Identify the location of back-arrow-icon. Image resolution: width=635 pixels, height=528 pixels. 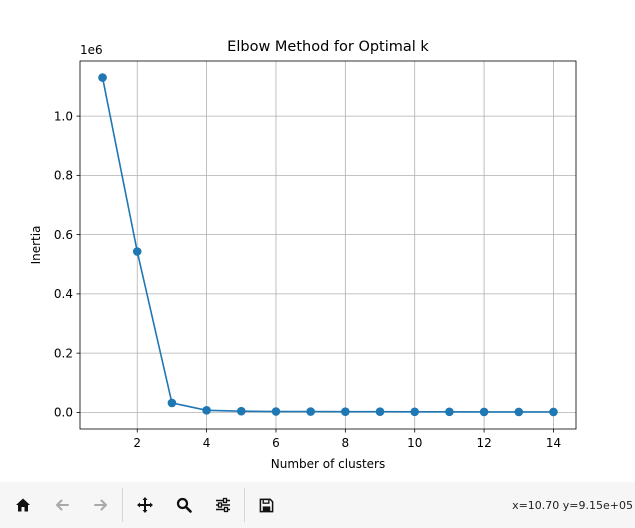
(62, 505).